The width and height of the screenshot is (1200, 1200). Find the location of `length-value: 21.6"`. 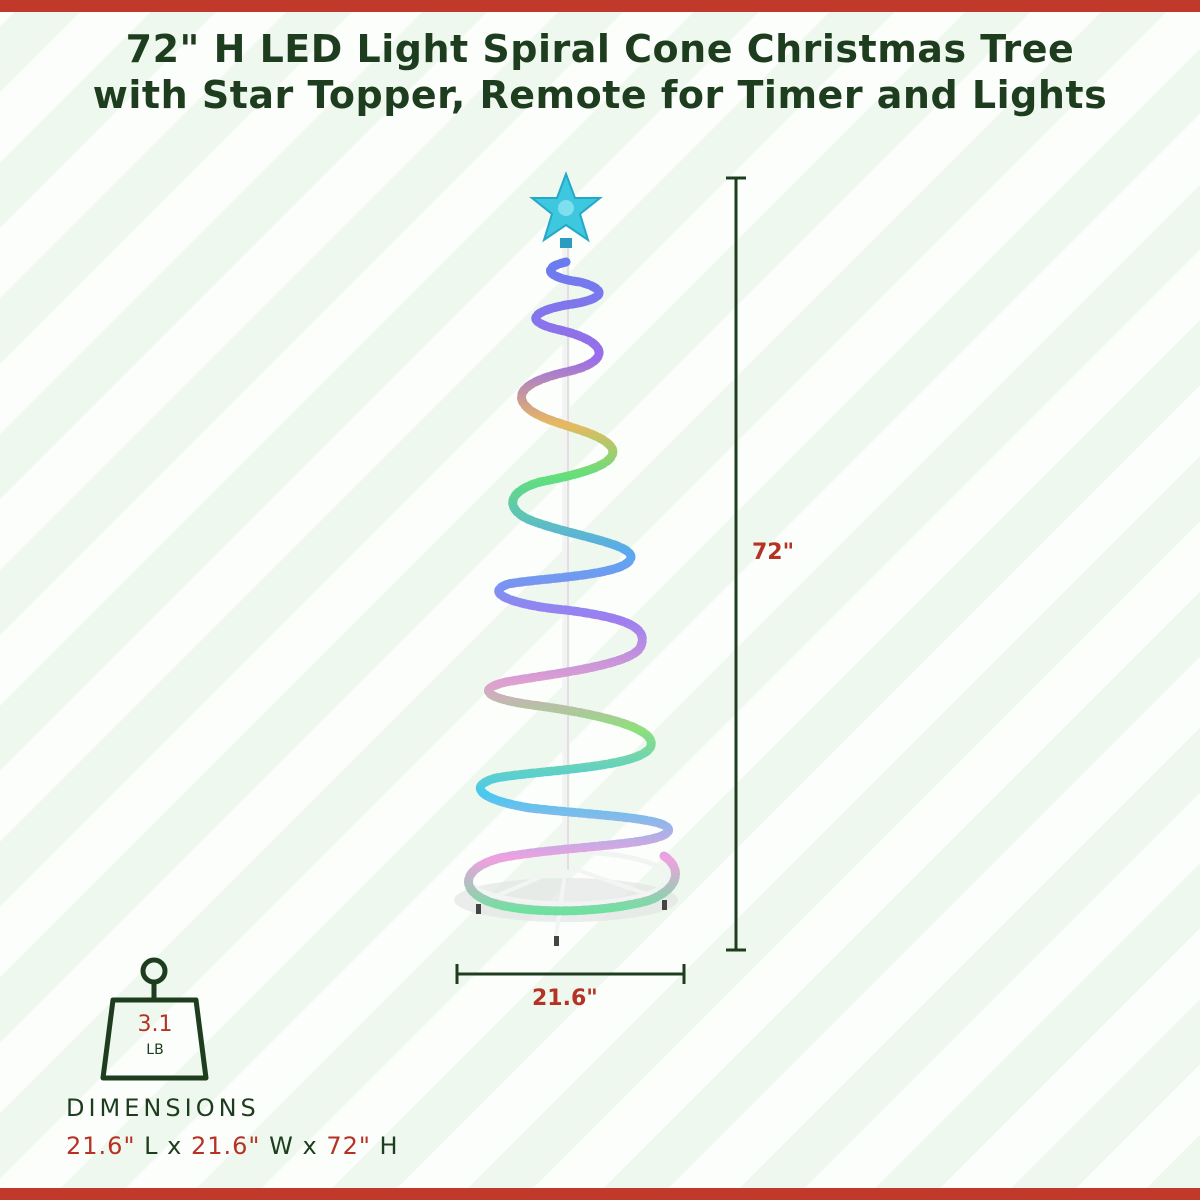

length-value: 21.6" is located at coordinates (101, 1146).